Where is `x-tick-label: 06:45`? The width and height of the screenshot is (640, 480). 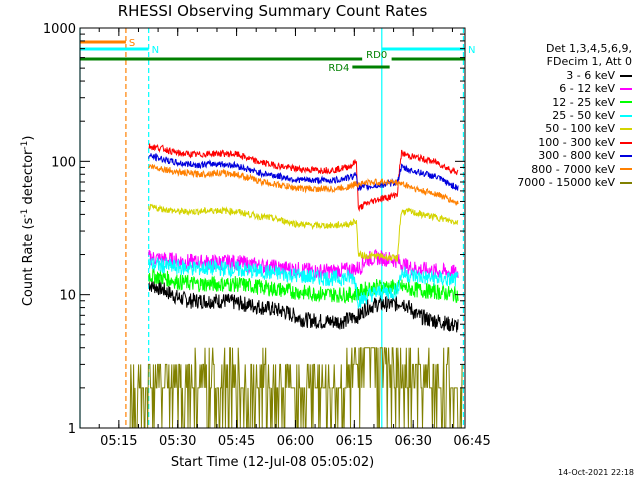
x-tick-label: 06:45 is located at coordinates (471, 441).